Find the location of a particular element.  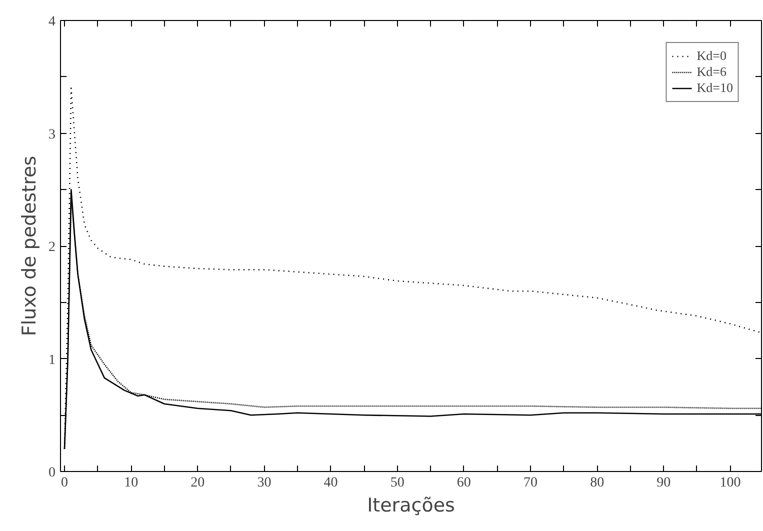

legend-label: Kd=6 is located at coordinates (711, 72).